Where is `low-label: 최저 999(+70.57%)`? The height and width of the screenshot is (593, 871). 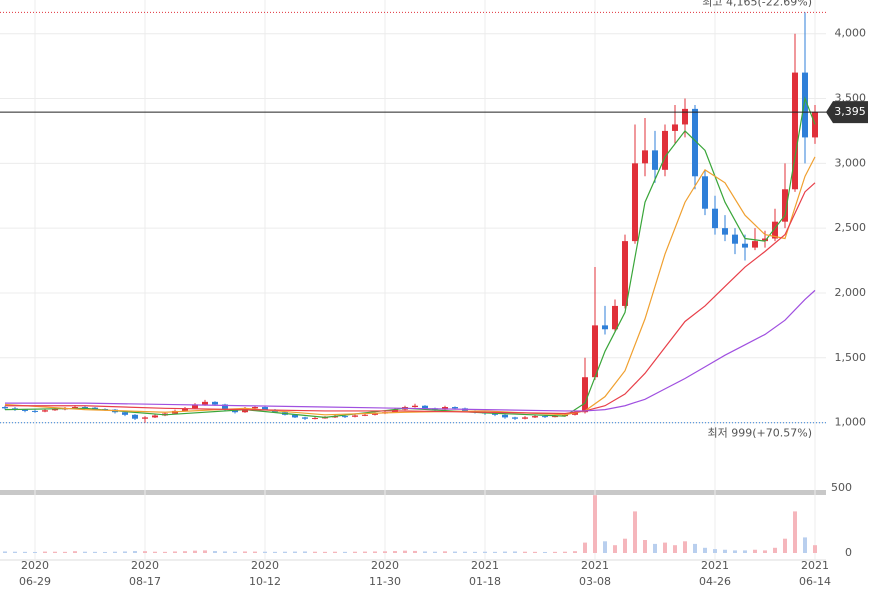
low-label: 최저 999(+70.57%) is located at coordinates (760, 433).